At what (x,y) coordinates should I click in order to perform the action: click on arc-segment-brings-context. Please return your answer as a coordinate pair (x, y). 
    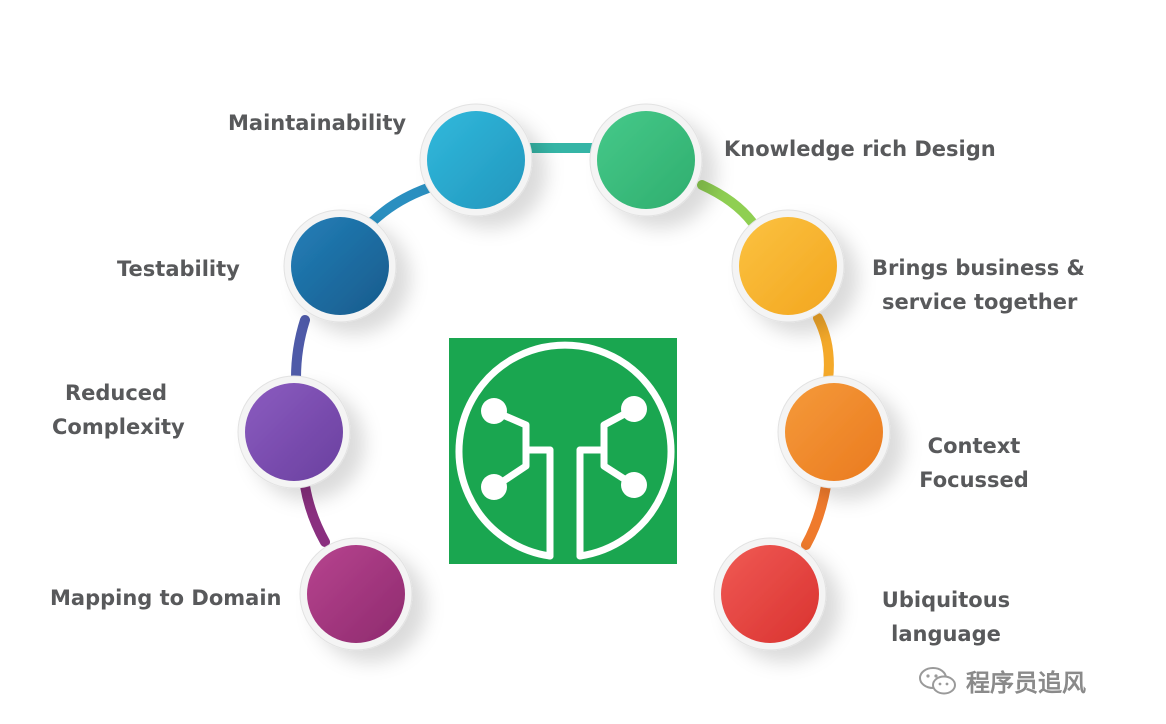
    Looking at the image, I should click on (823, 349).